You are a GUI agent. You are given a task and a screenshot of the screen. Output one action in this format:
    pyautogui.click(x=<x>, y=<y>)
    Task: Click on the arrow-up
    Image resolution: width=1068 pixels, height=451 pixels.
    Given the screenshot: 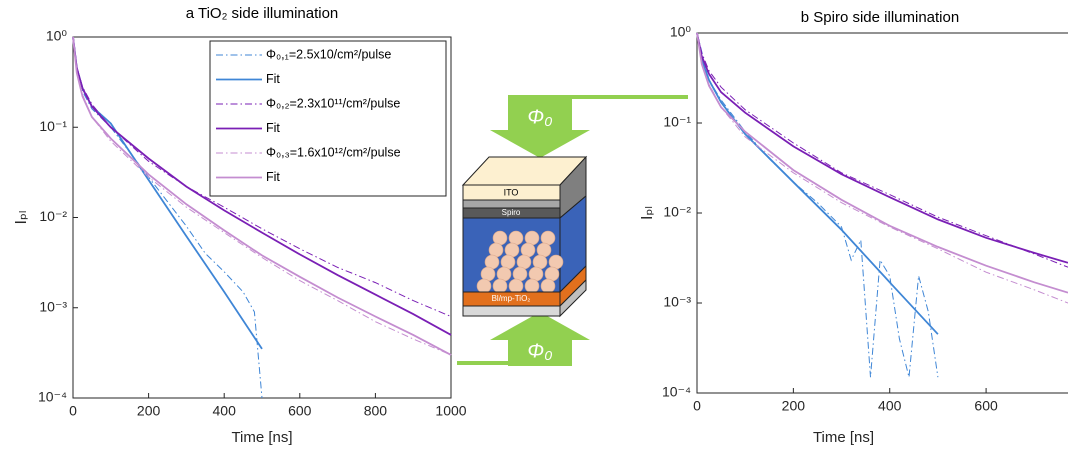 What is the action you would take?
    pyautogui.click(x=540, y=339)
    